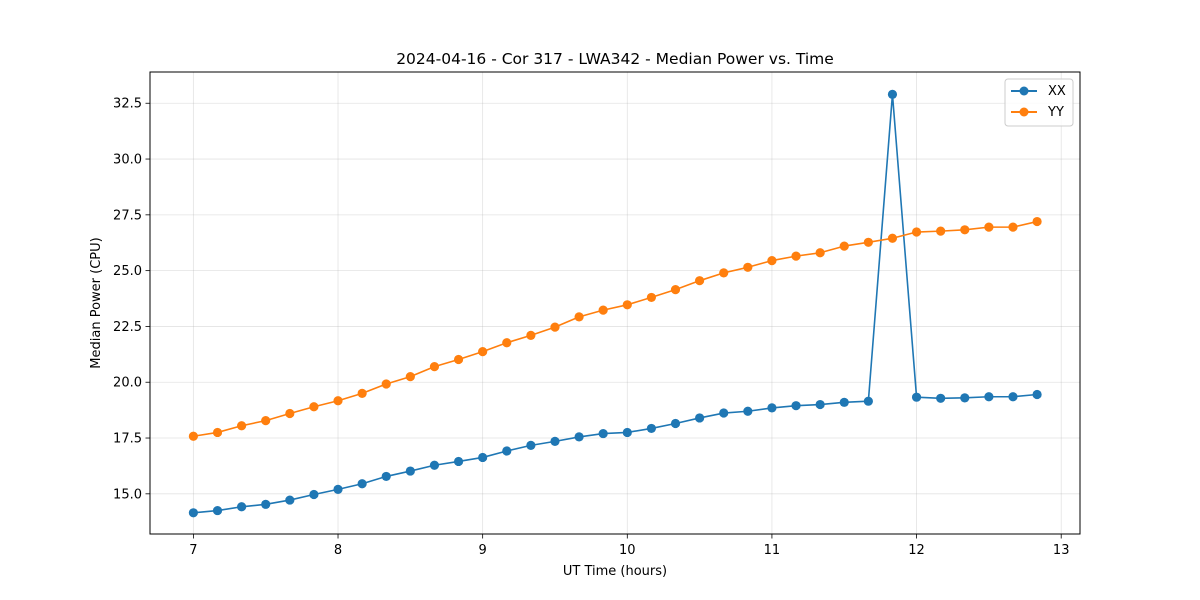 The height and width of the screenshot is (600, 1200). I want to click on legend: XX YY, so click(1039, 102).